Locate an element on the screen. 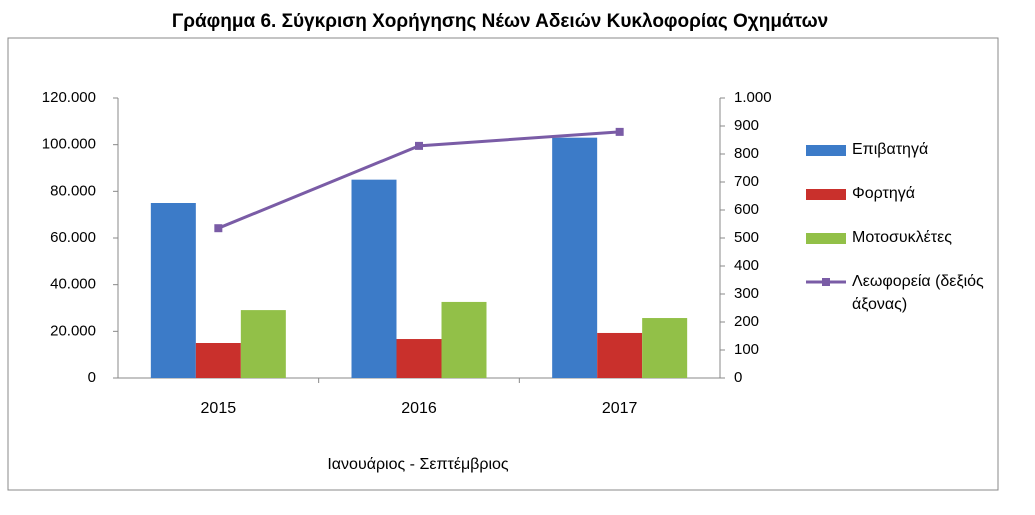  y2-tick-label: 600 is located at coordinates (746, 209).